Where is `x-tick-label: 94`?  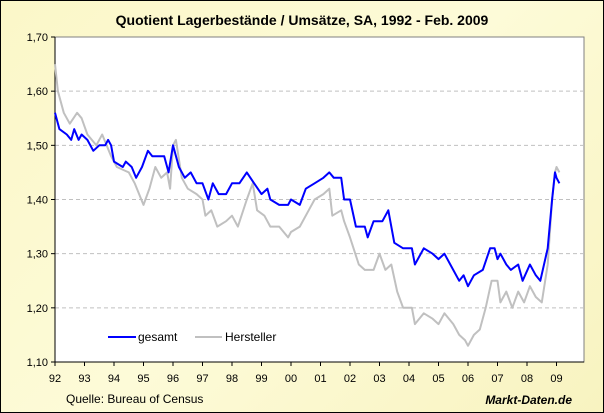
x-tick-label: 94 is located at coordinates (114, 379).